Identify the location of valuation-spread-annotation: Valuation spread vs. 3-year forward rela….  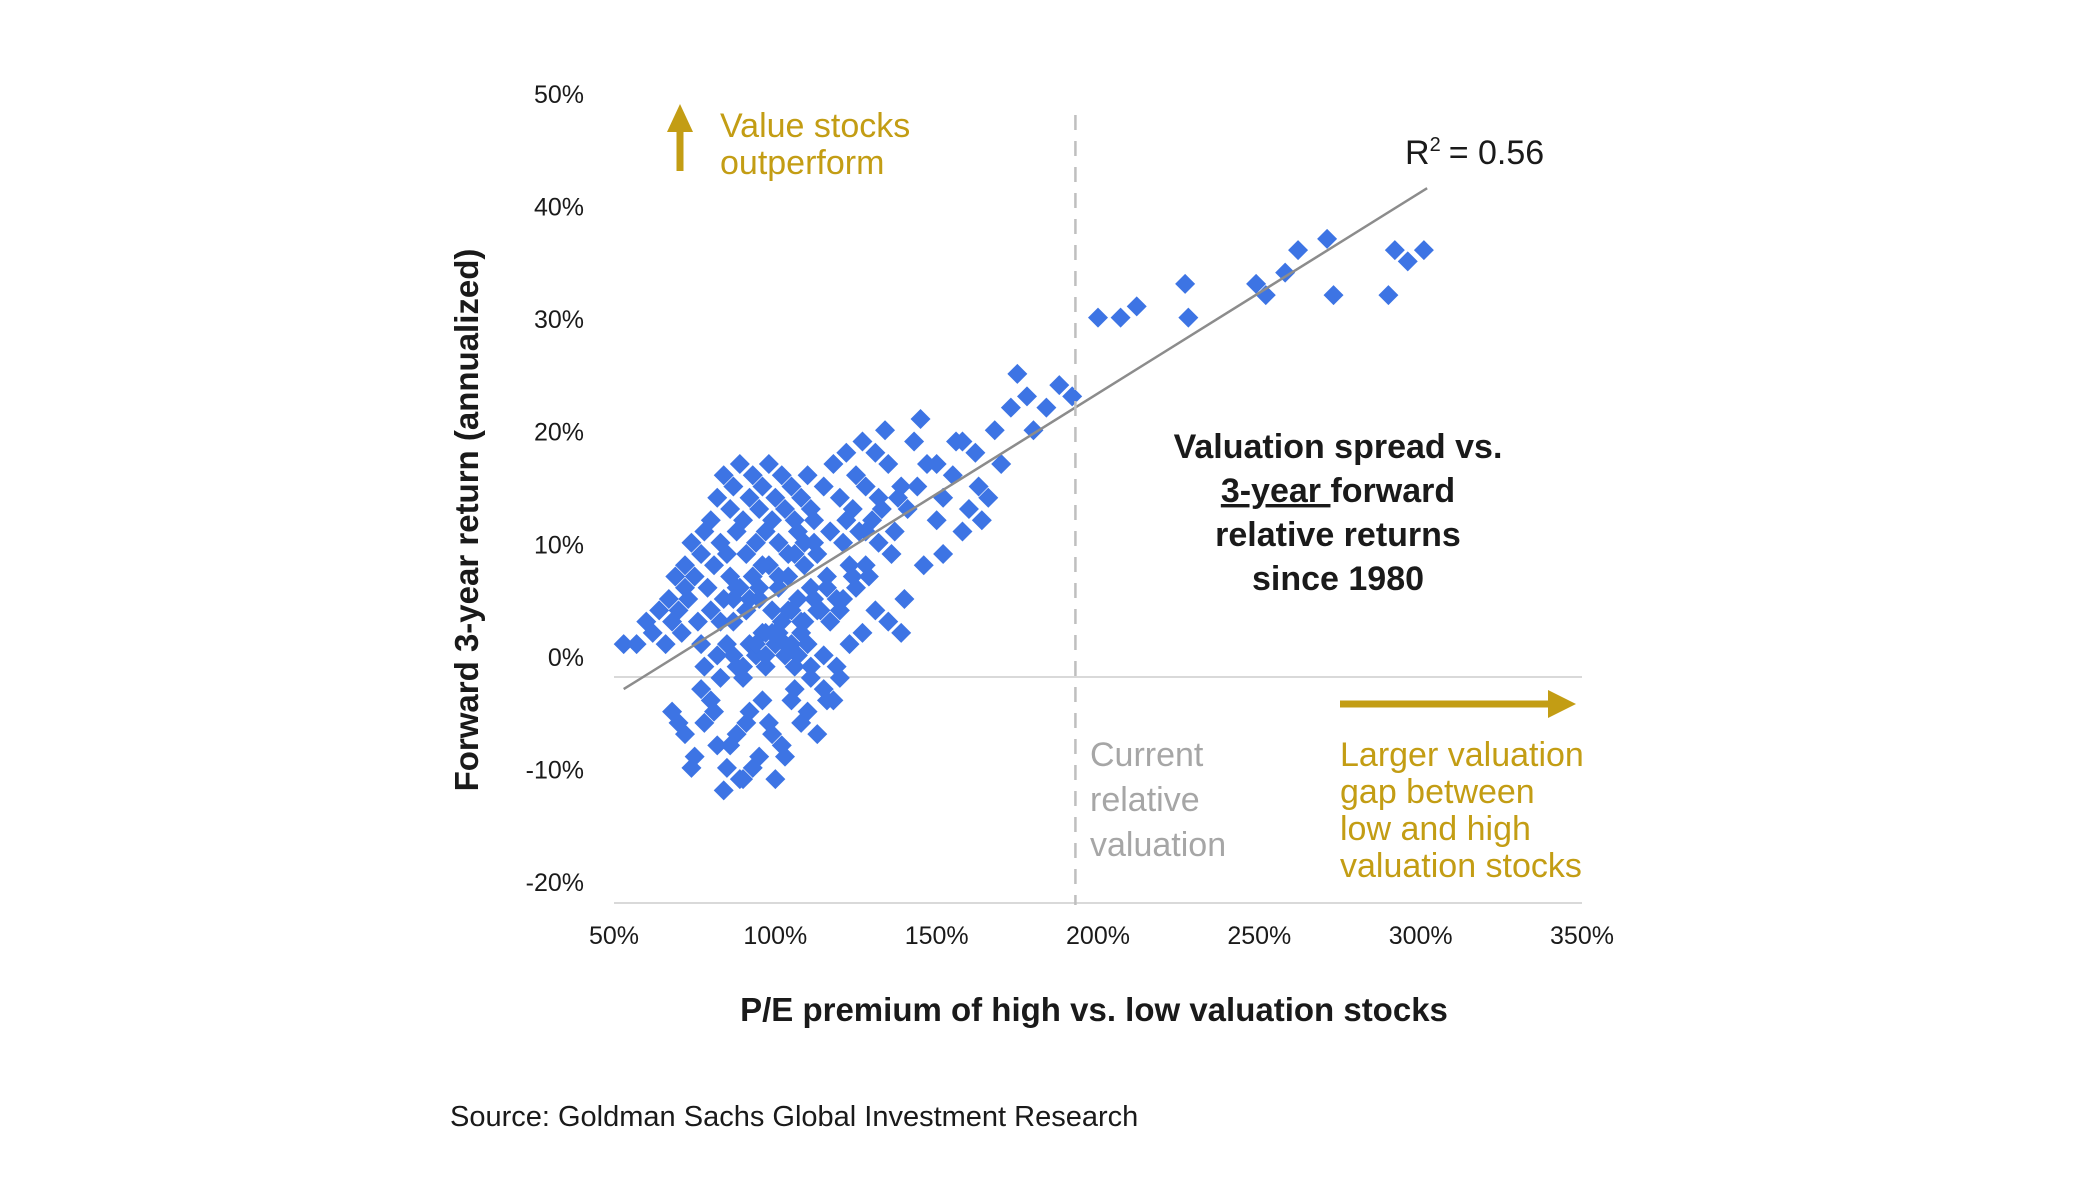
(1338, 513).